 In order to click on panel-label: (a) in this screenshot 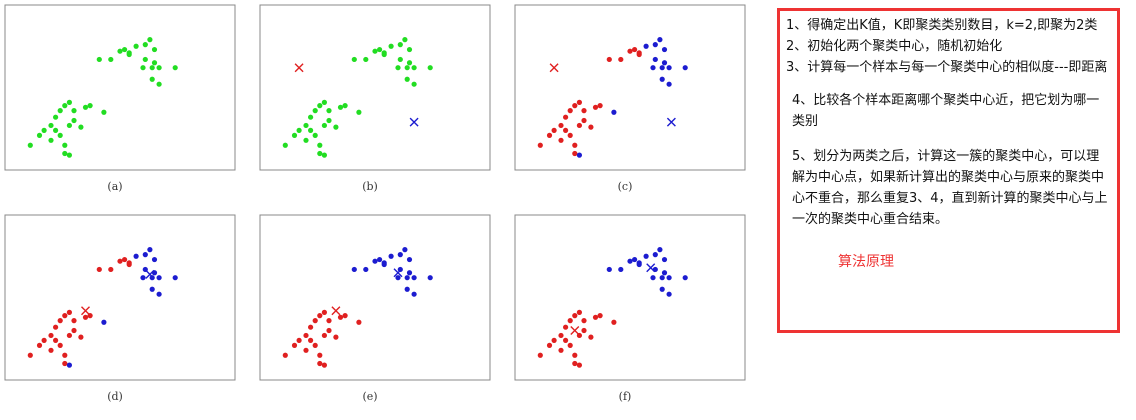, I will do `click(114, 186)`.